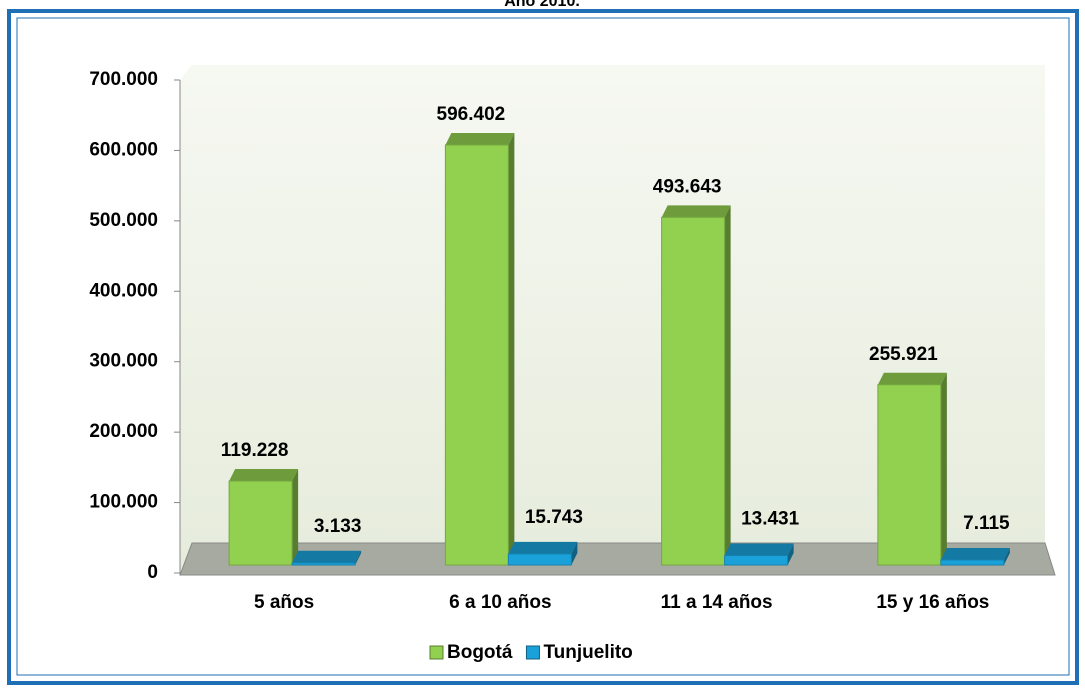 This screenshot has width=1085, height=688. I want to click on x-tick-label: 6 a 10 años, so click(500, 602).